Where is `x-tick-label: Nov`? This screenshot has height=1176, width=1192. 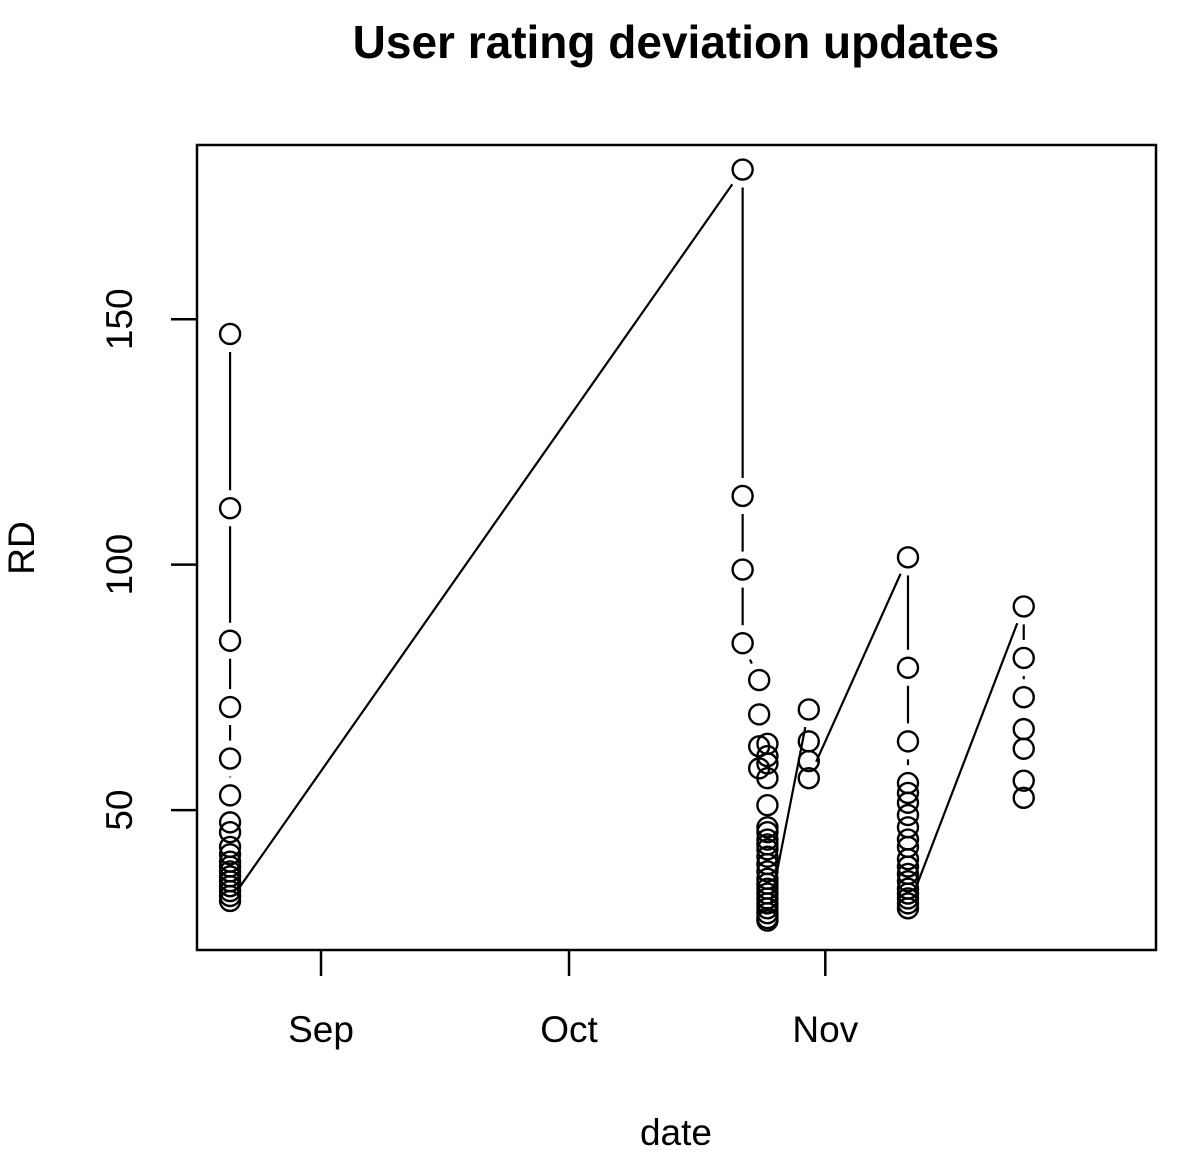 x-tick-label: Nov is located at coordinates (825, 1029).